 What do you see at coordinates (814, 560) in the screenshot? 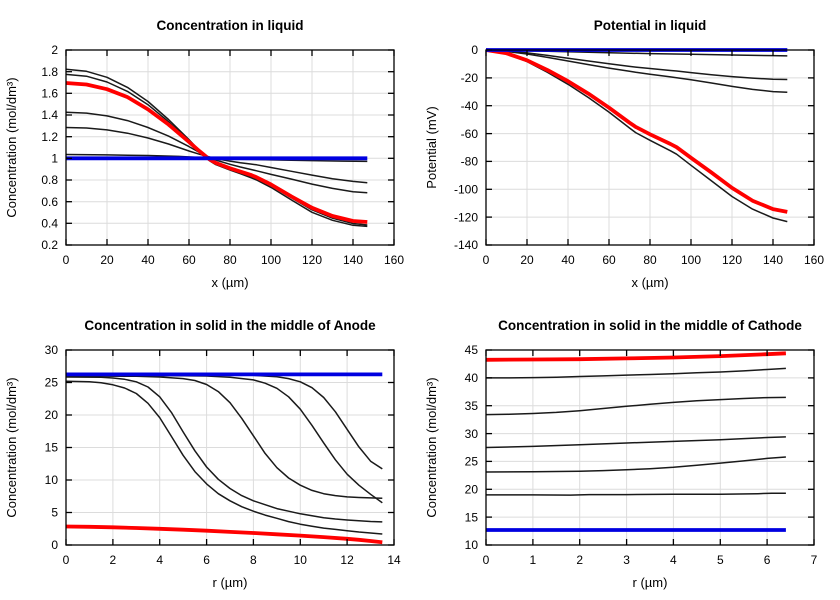
I see `xtick-label: 7` at bounding box center [814, 560].